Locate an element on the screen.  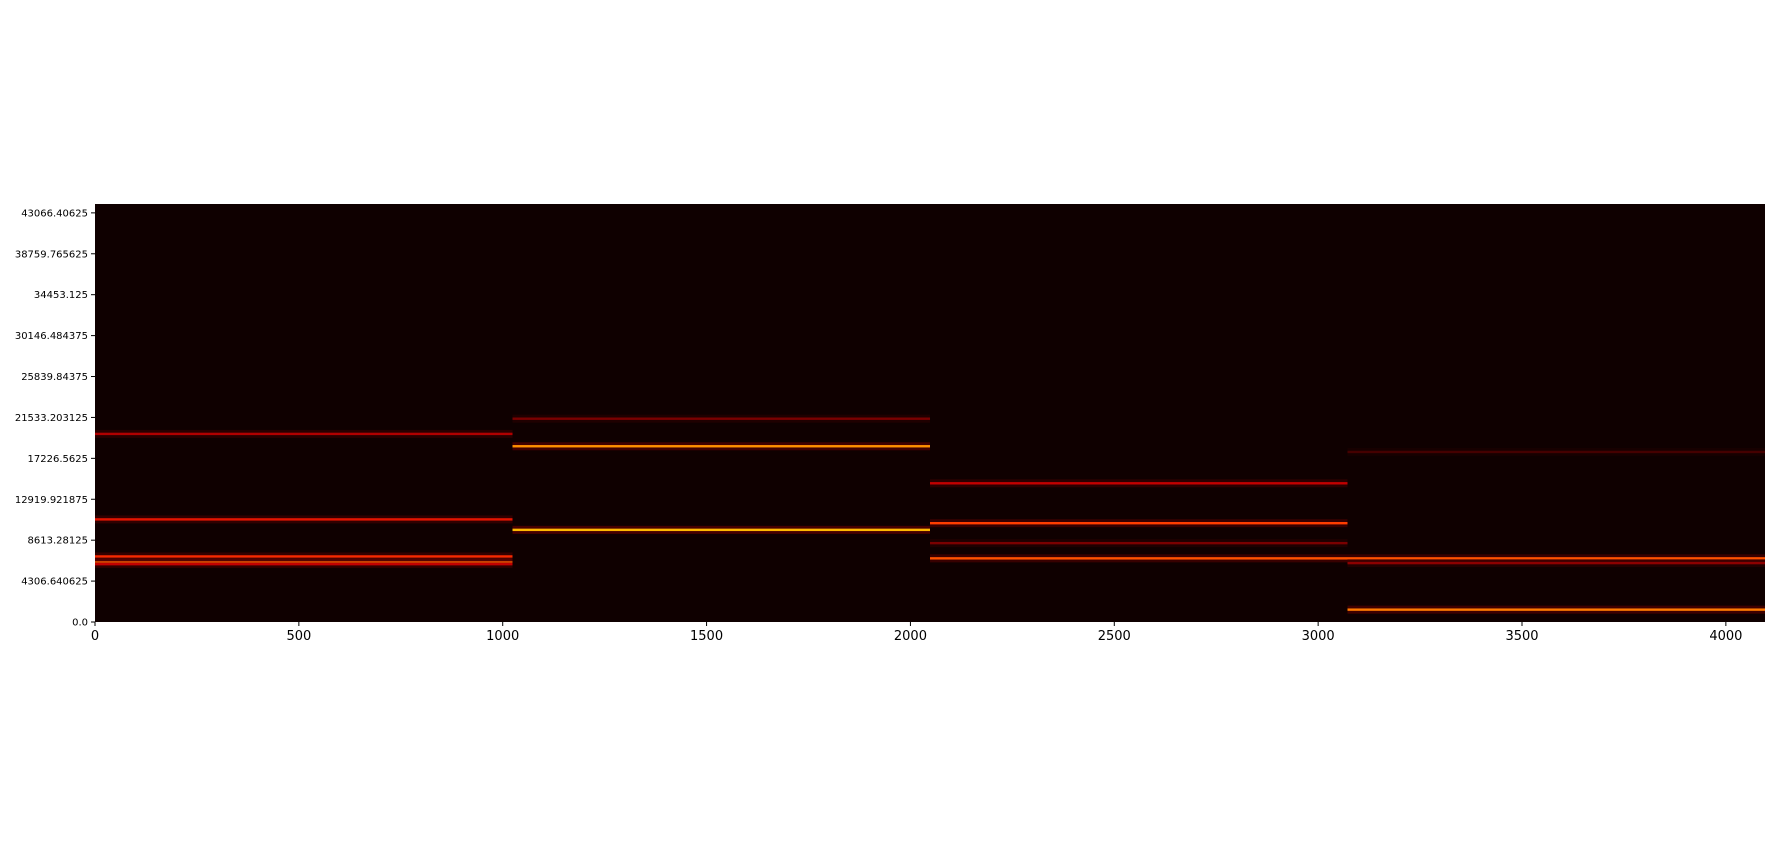
y-tick-label: 30146.484375 is located at coordinates (51, 336).